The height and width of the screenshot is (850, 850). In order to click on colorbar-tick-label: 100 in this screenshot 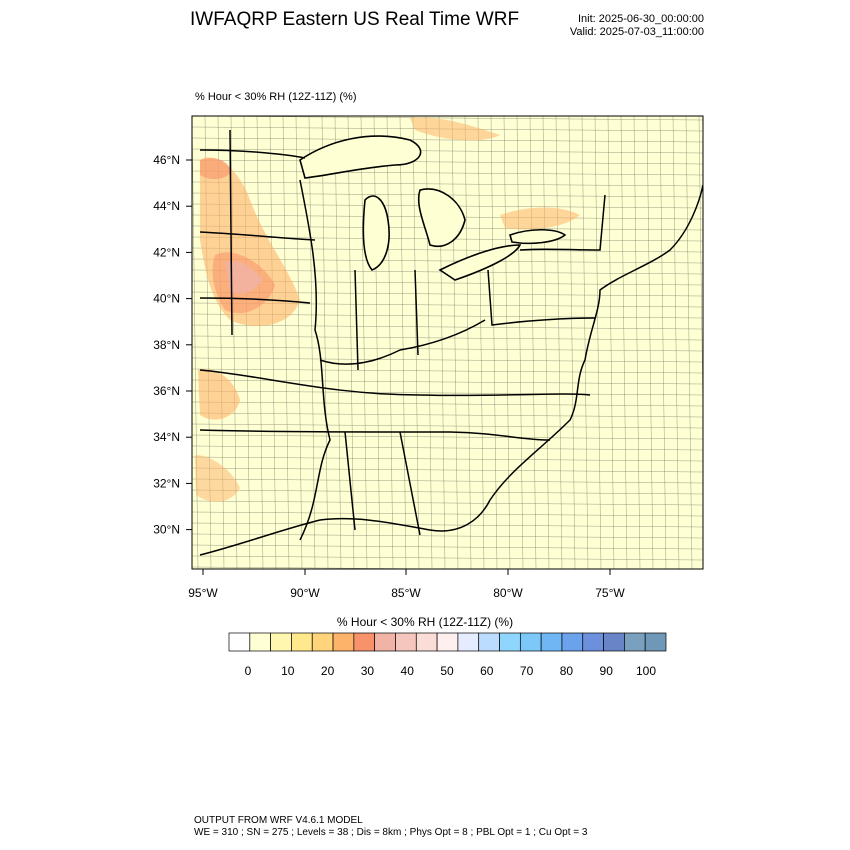, I will do `click(646, 671)`.